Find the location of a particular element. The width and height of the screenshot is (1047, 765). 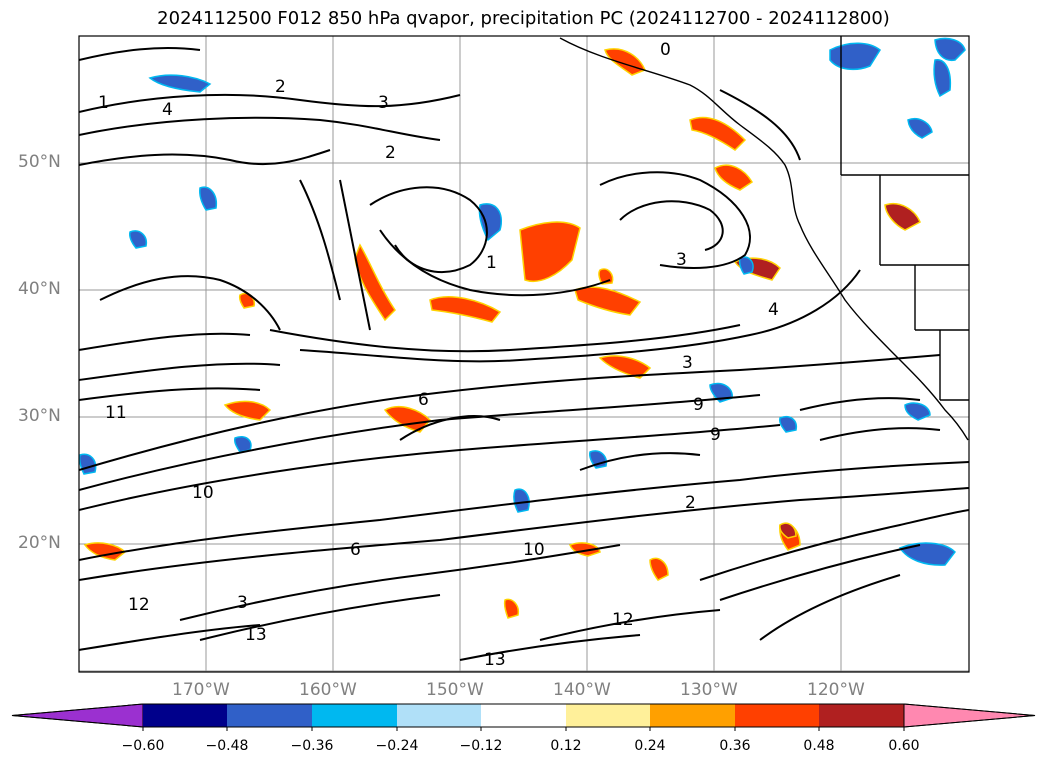

colorbar-tick-label: 0.48 is located at coordinates (819, 746).